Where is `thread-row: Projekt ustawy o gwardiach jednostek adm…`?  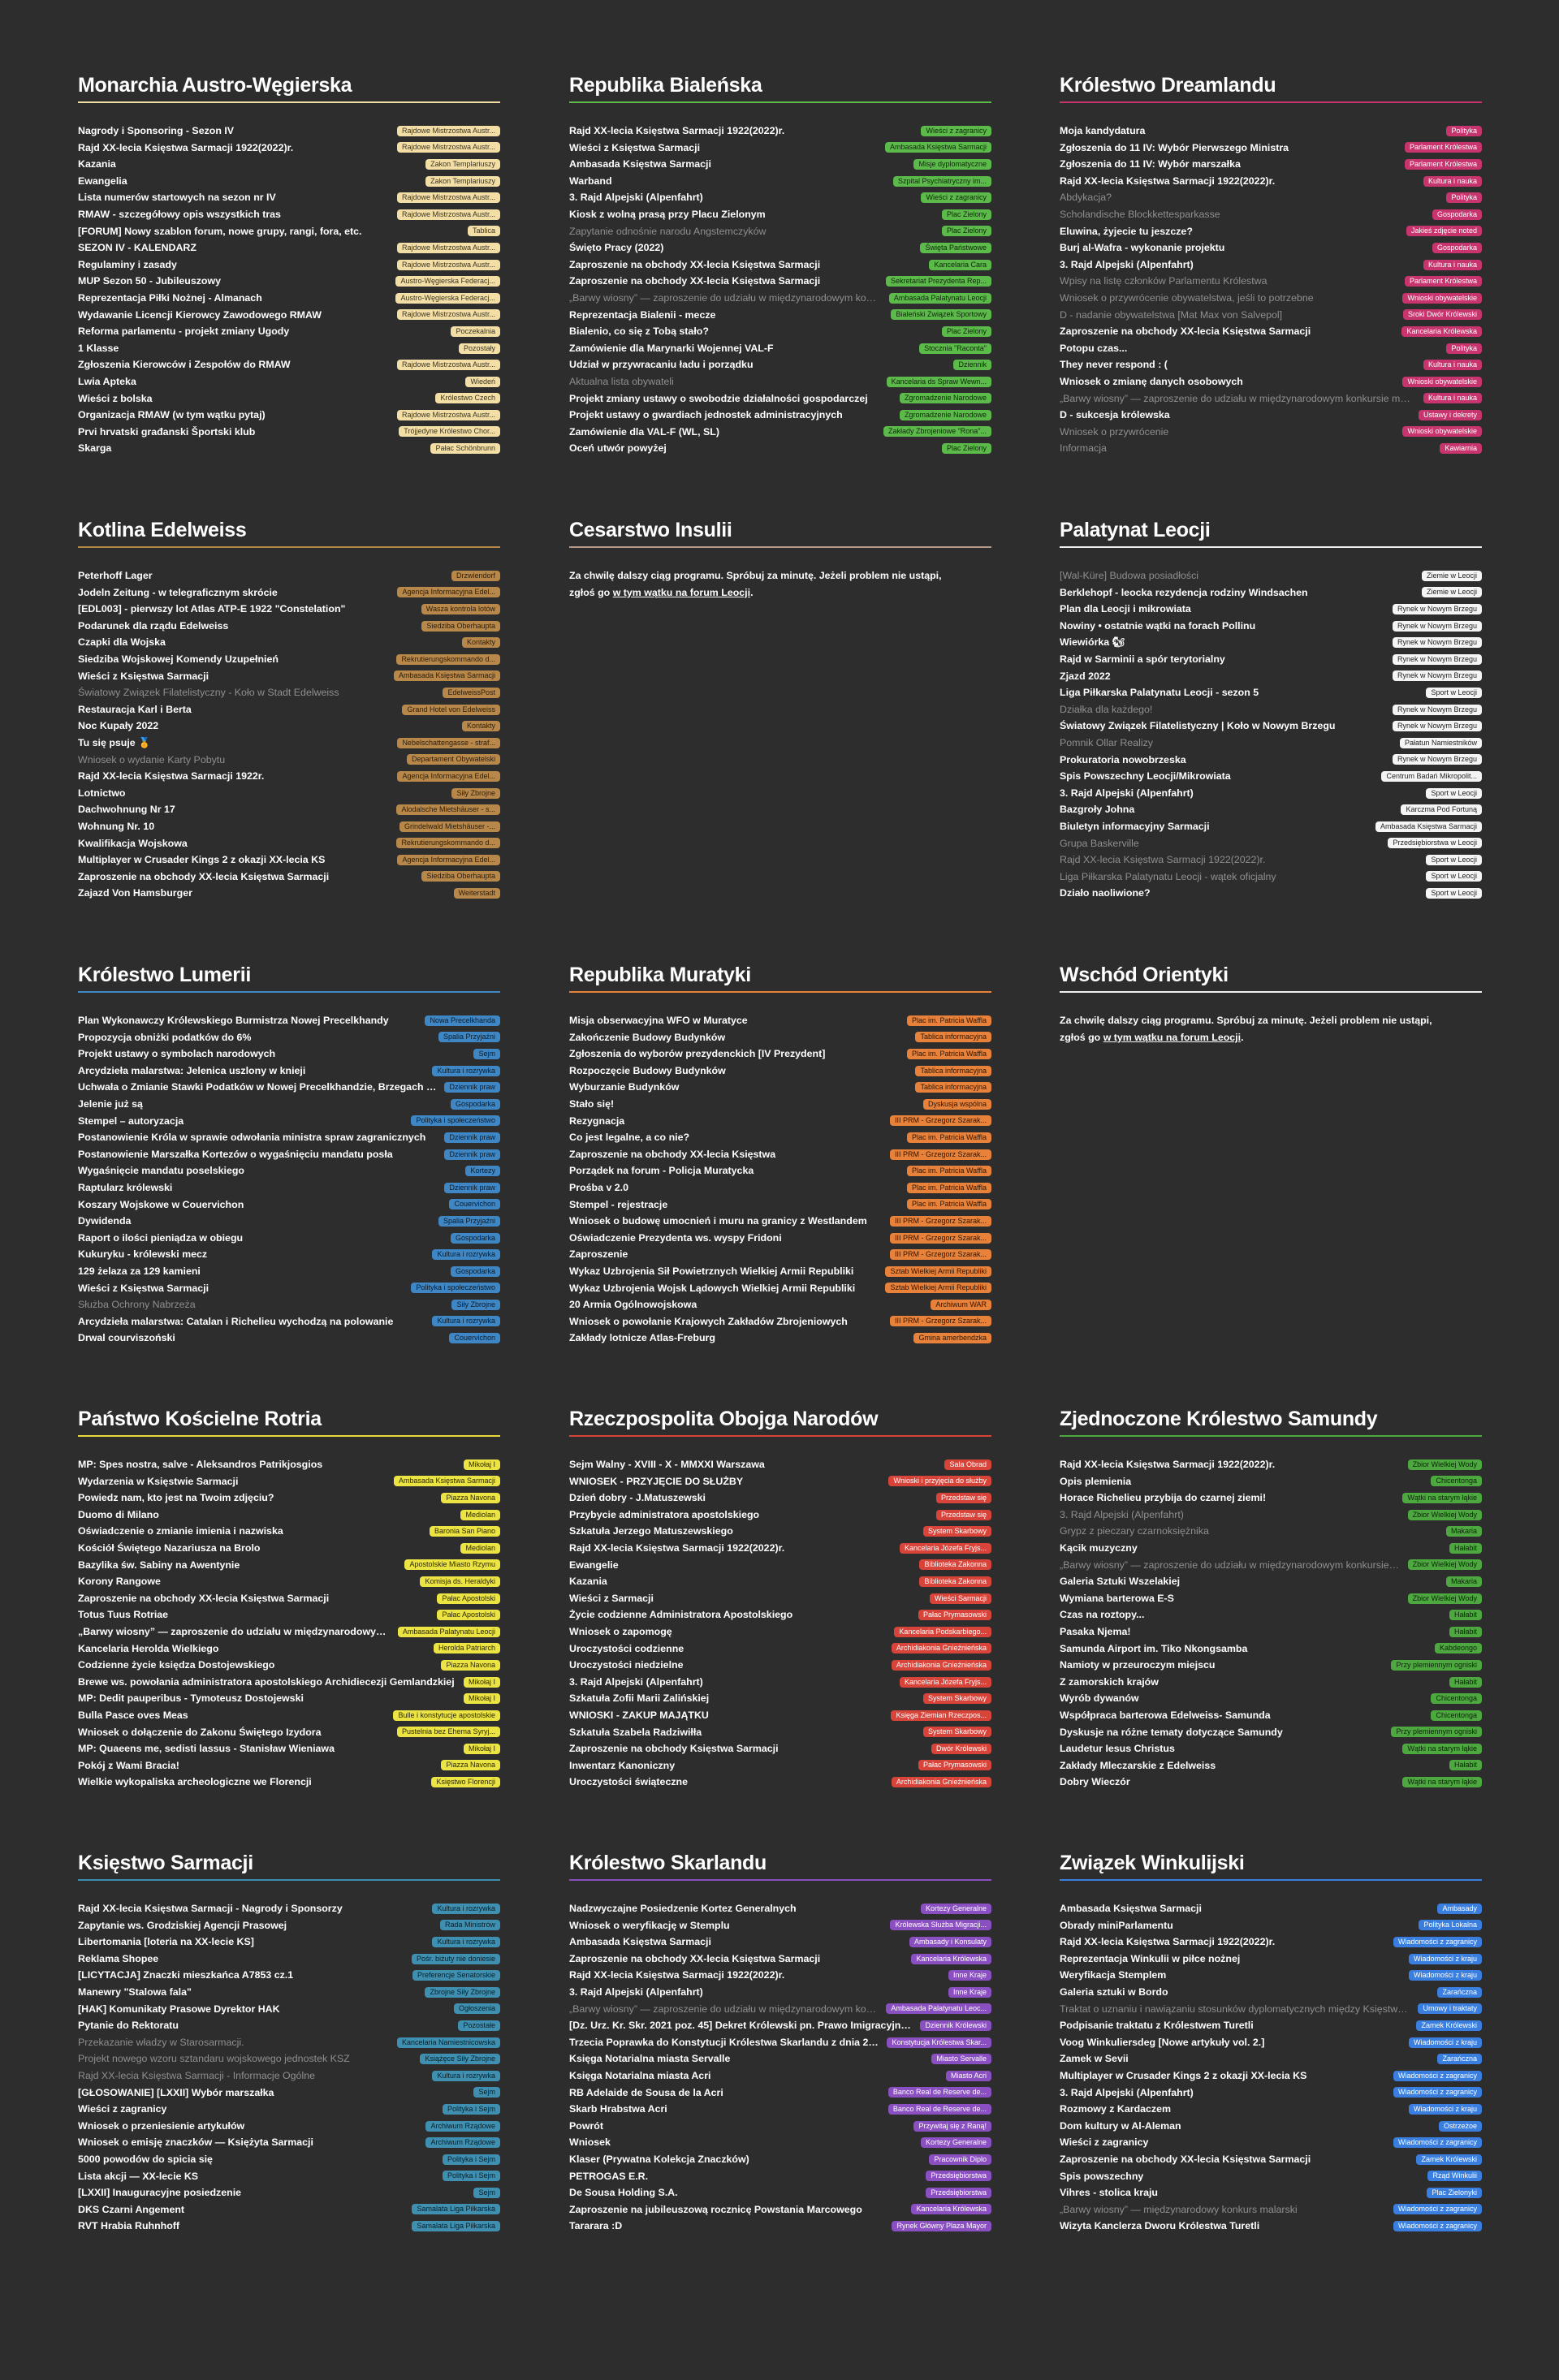 thread-row: Projekt ustawy o gwardiach jednostek adm… is located at coordinates (780, 416).